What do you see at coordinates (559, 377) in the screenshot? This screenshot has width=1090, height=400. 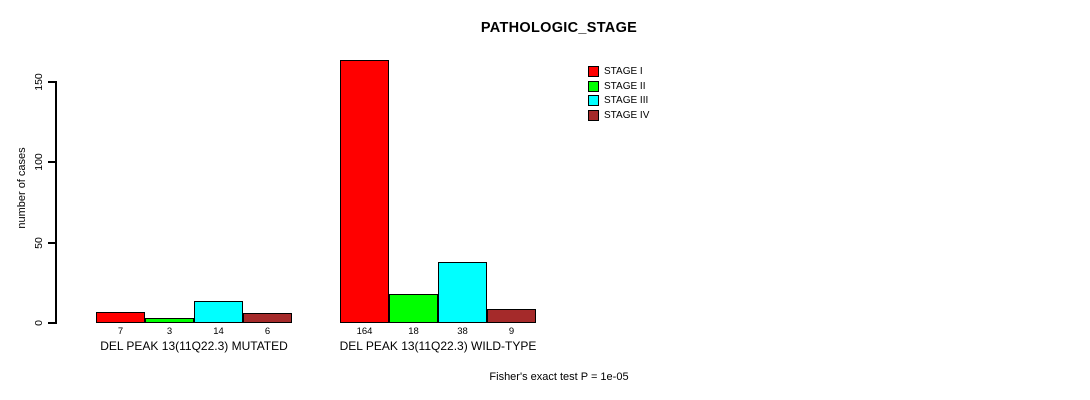 I see `fisher-test-annotation: Fisher's exact test P = 1e-05` at bounding box center [559, 377].